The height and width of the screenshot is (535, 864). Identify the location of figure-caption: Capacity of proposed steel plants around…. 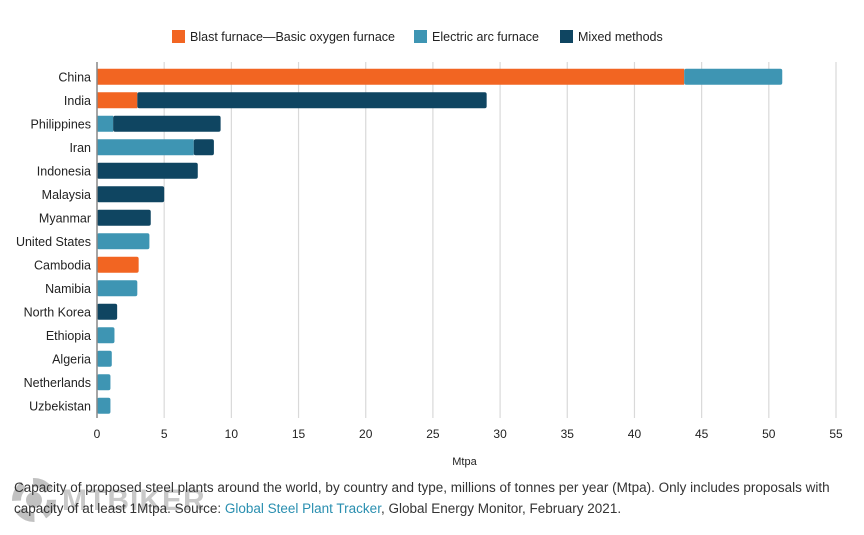
(434, 498).